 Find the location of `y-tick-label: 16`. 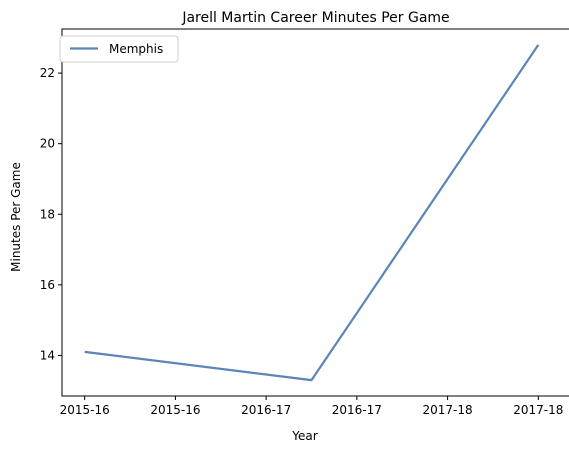

y-tick-label: 16 is located at coordinates (47, 285).